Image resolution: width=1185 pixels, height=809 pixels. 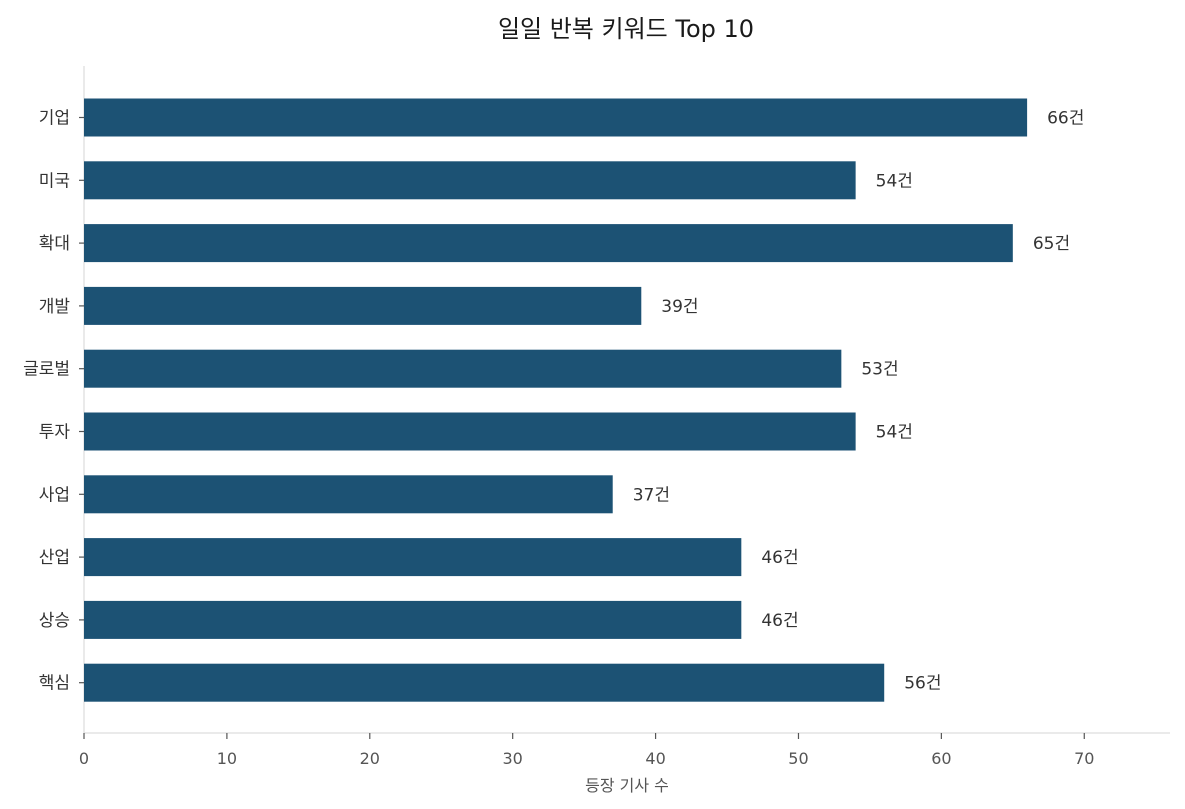 I want to click on data-label: 39건, so click(x=679, y=307).